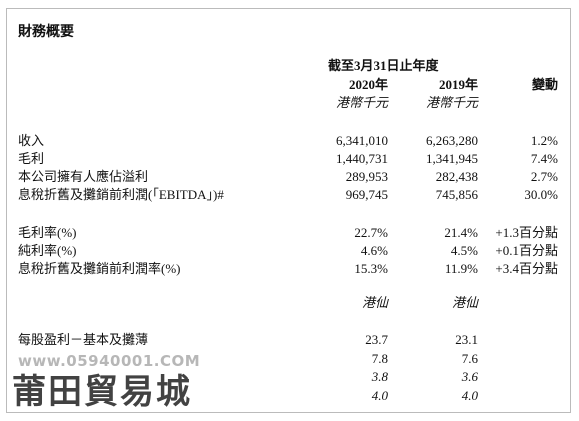 The image size is (579, 421). Describe the element at coordinates (31, 140) in the screenshot. I see `row-label: 收入` at that location.